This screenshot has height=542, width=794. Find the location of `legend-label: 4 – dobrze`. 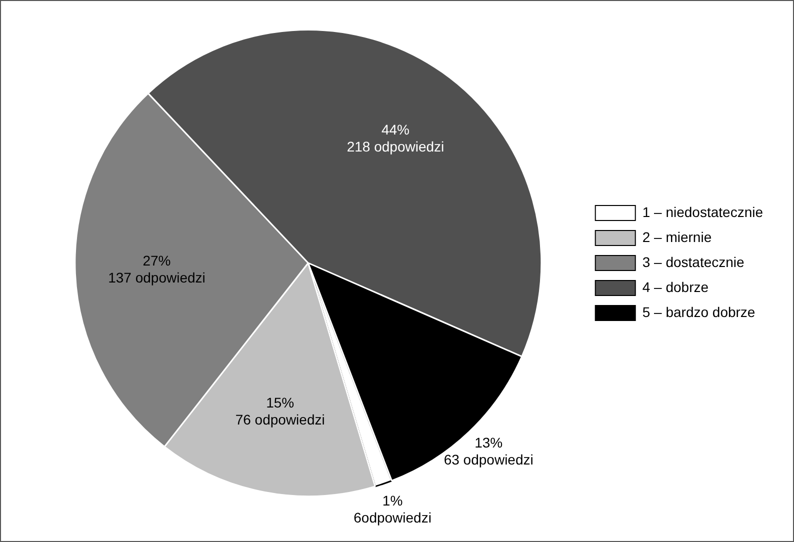

legend-label: 4 – dobrze is located at coordinates (675, 286).